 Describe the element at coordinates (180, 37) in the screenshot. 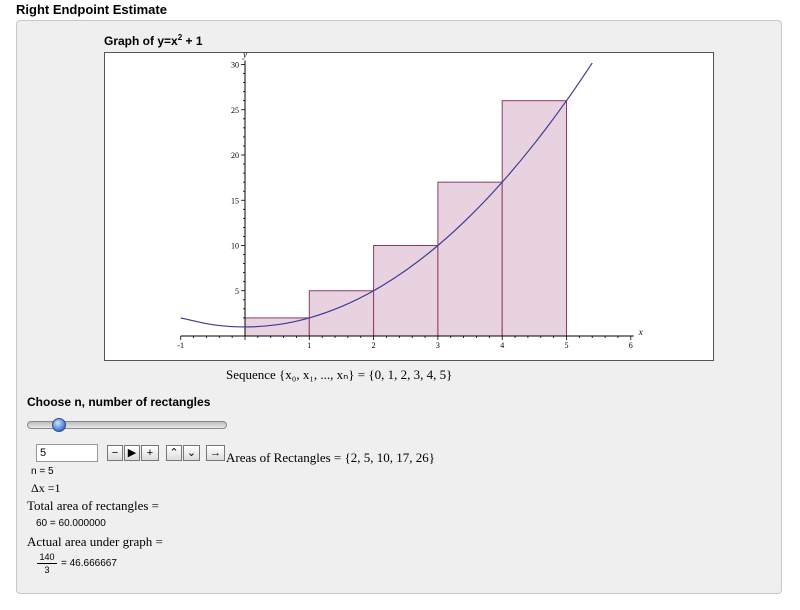

I see `graph-title-exponent: 2` at that location.